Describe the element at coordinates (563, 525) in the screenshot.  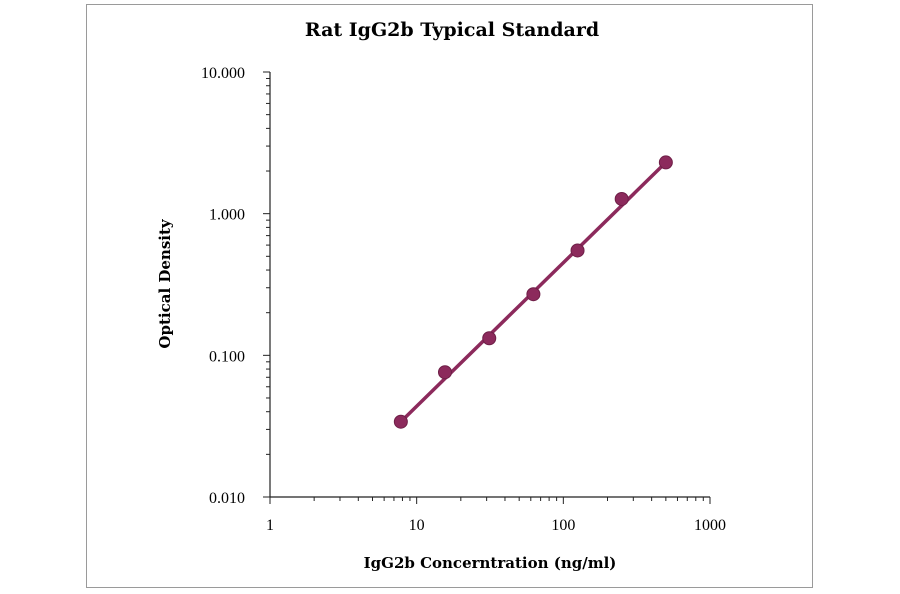
I see `x-tick-label: 100` at that location.